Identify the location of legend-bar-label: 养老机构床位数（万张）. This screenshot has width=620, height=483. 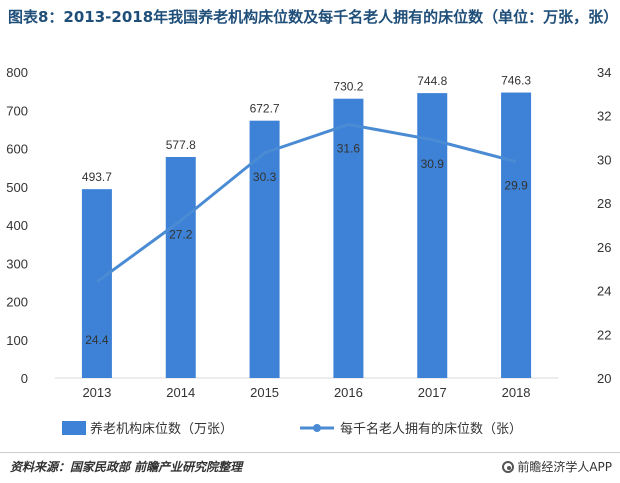
(161, 428).